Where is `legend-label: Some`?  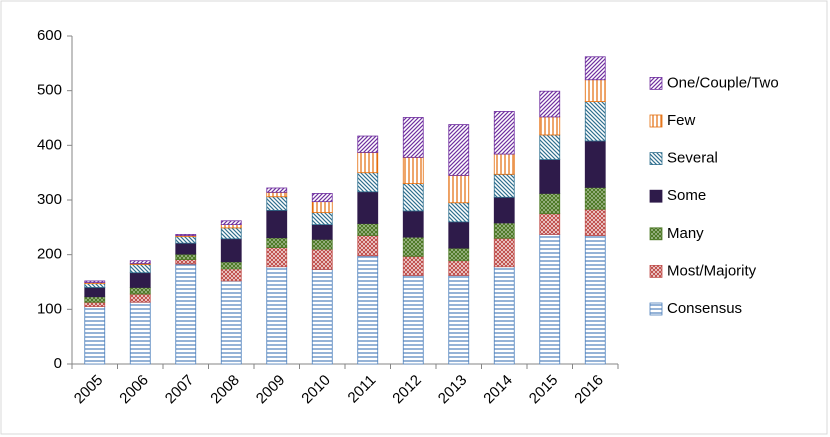 legend-label: Some is located at coordinates (686, 195).